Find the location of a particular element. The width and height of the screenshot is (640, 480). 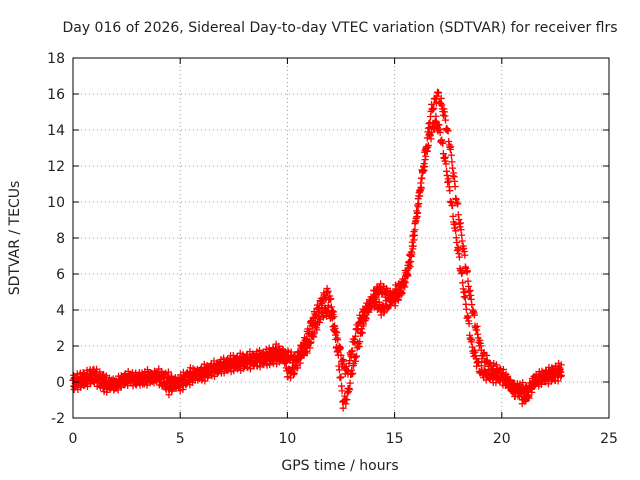

y-tick-label: 12 is located at coordinates (56, 167).